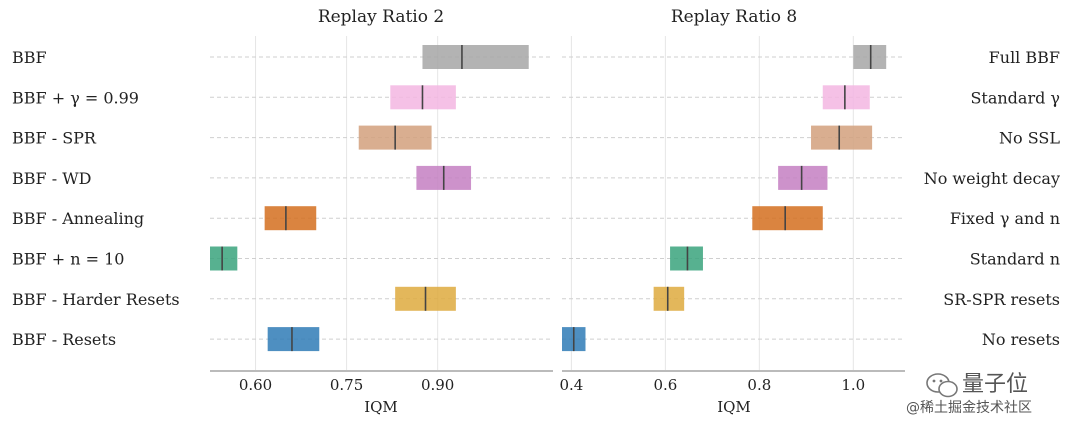 The image size is (1080, 428). I want to click on category-label: BBF - WD, so click(51, 178).